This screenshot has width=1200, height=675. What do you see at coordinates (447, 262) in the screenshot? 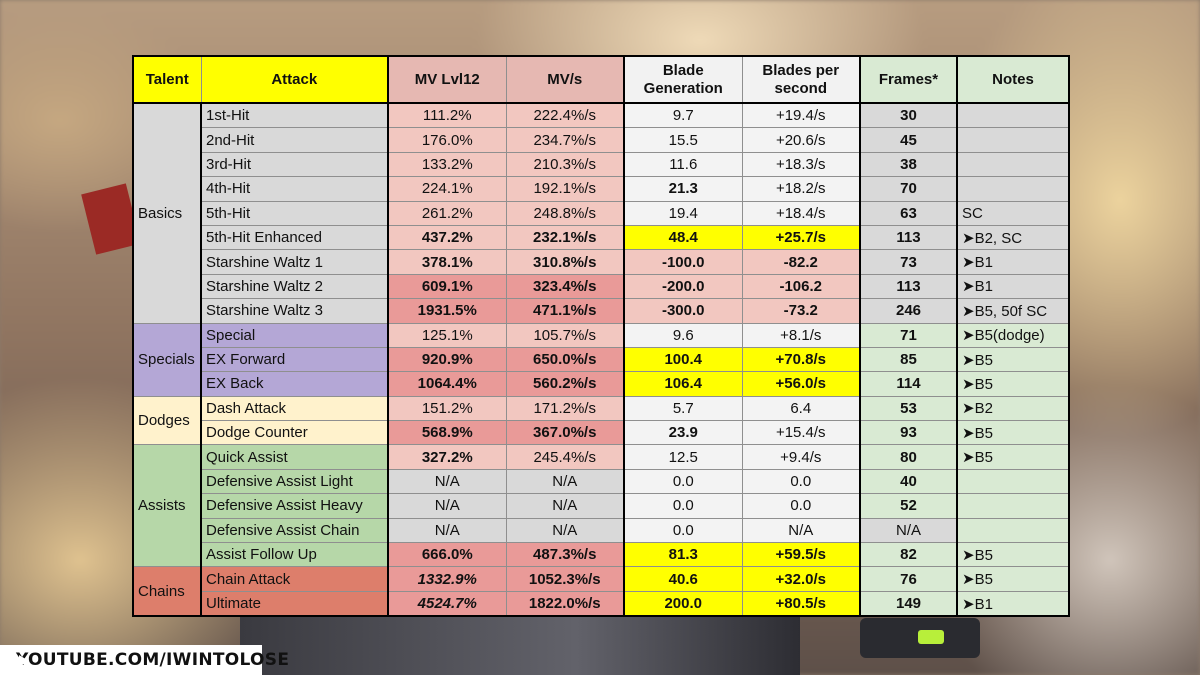
I see `mv-value: 378.1%` at bounding box center [447, 262].